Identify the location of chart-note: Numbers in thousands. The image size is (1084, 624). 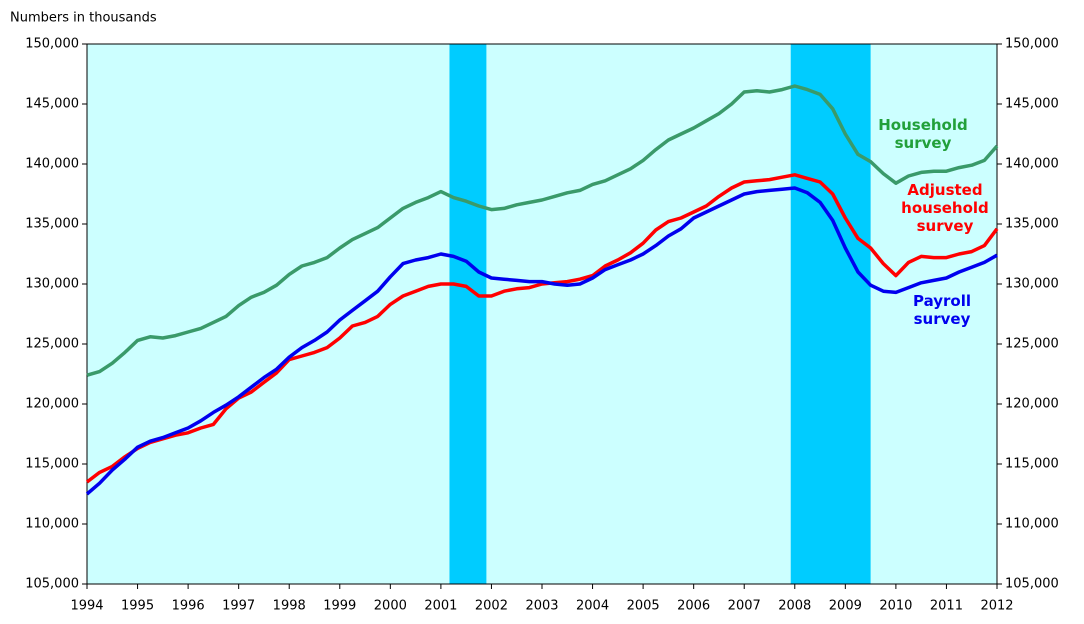
(83, 18).